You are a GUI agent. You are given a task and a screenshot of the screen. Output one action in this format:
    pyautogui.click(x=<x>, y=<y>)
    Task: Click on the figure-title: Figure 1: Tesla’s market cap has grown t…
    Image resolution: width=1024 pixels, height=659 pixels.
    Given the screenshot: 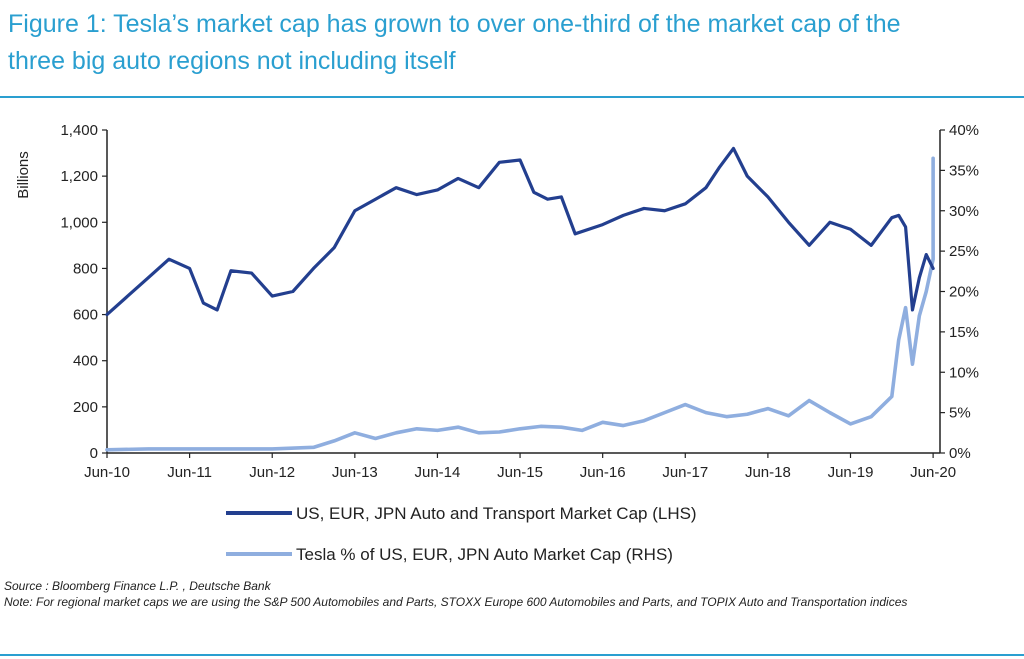 What is the action you would take?
    pyautogui.click(x=513, y=43)
    